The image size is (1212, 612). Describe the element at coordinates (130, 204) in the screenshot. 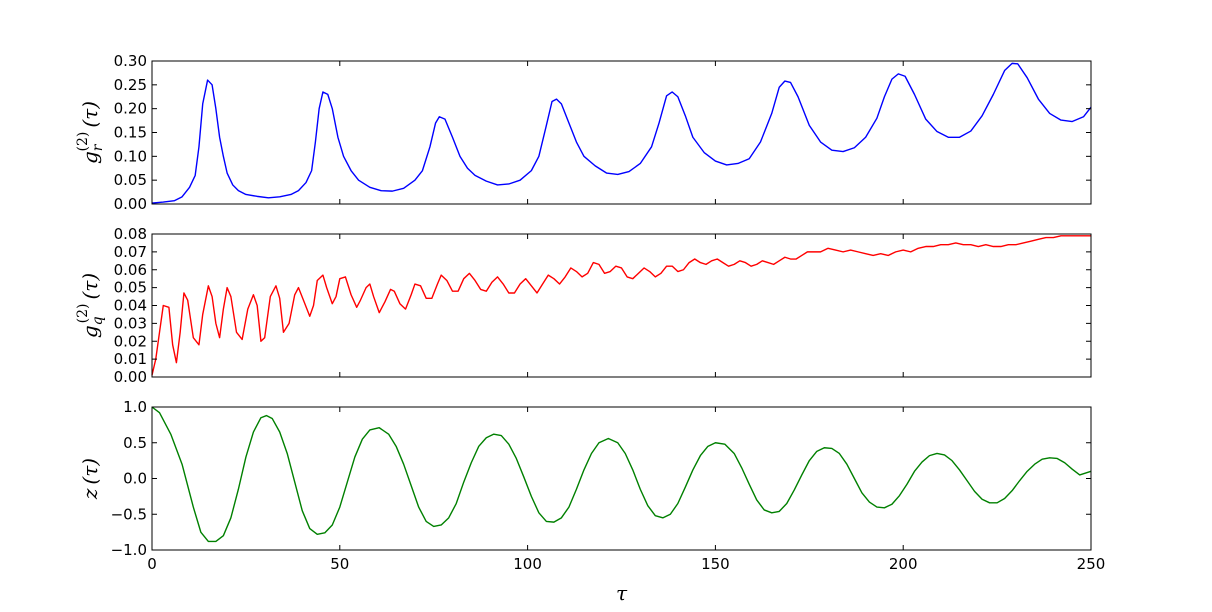

I see `y-tick-label-gr2: 0.00` at that location.